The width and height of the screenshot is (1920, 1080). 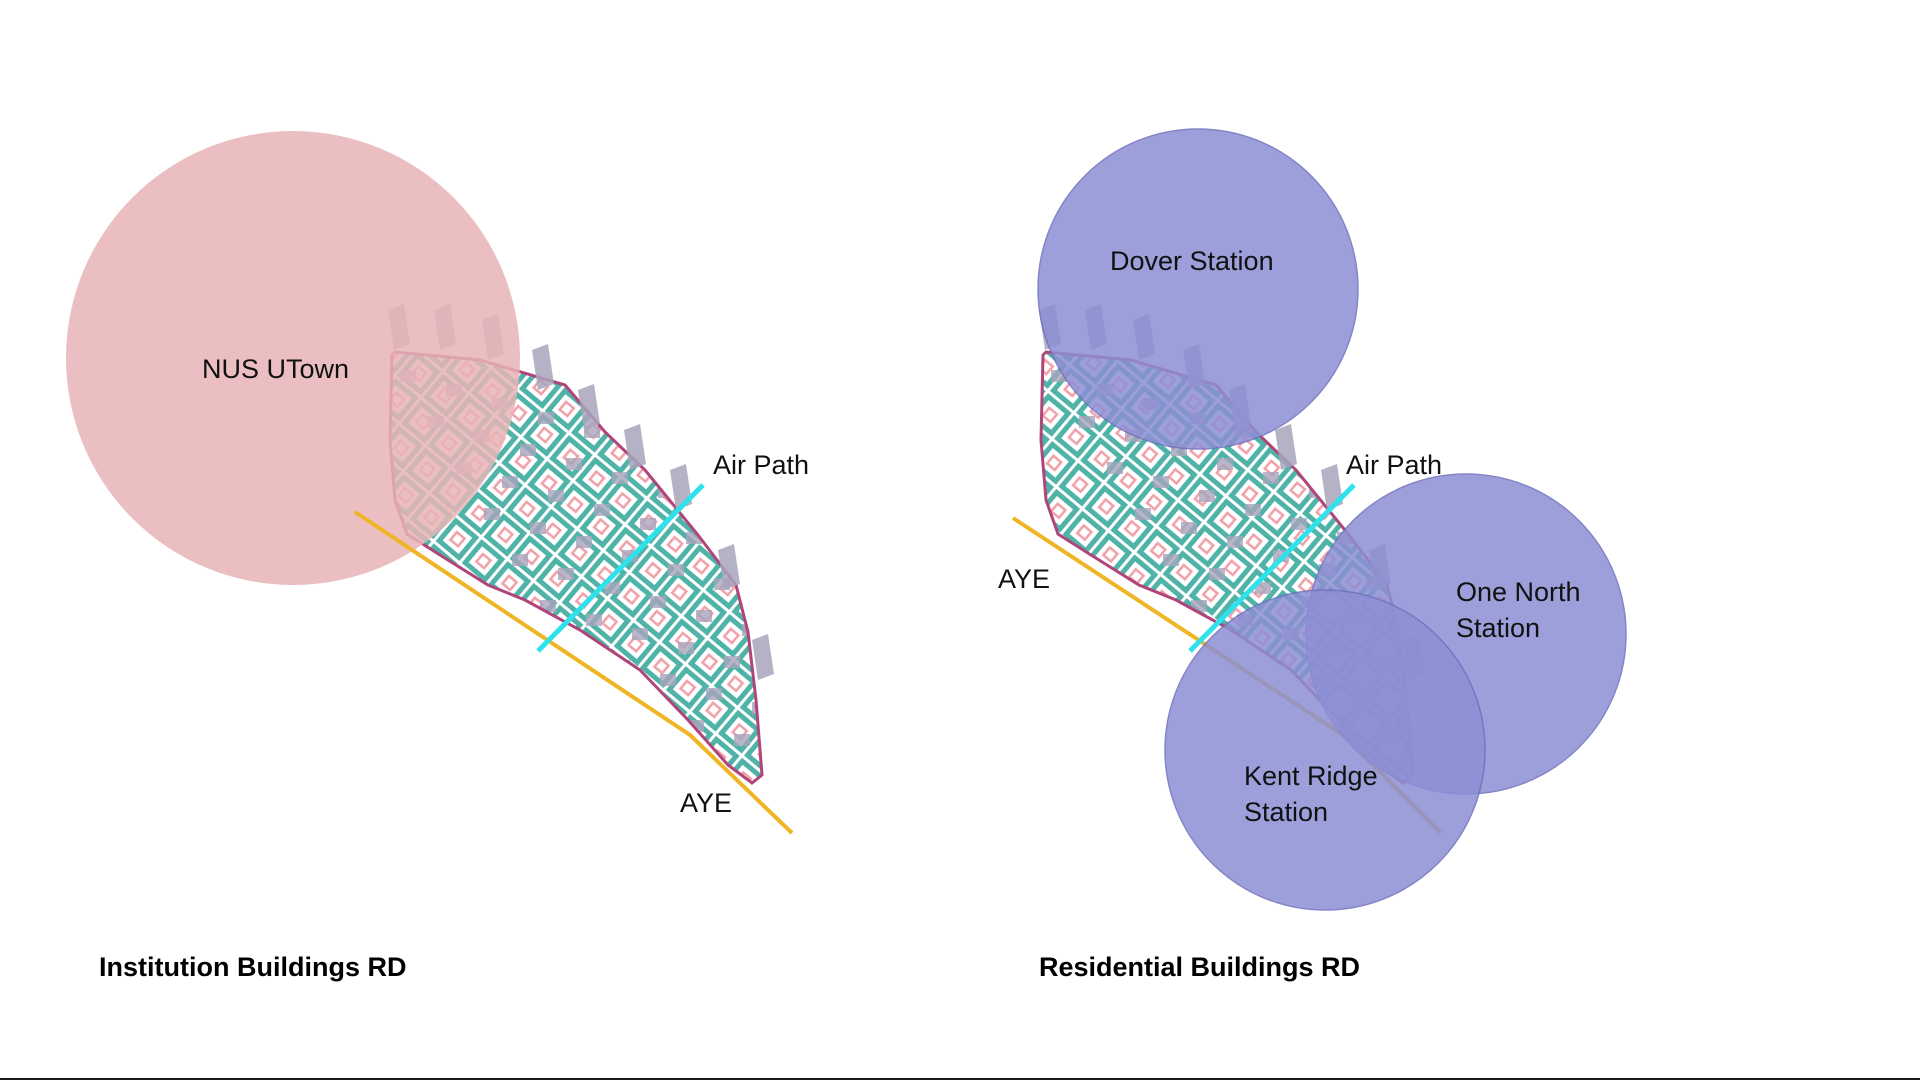 What do you see at coordinates (573, 672) in the screenshot?
I see `aye-expressway-line` at bounding box center [573, 672].